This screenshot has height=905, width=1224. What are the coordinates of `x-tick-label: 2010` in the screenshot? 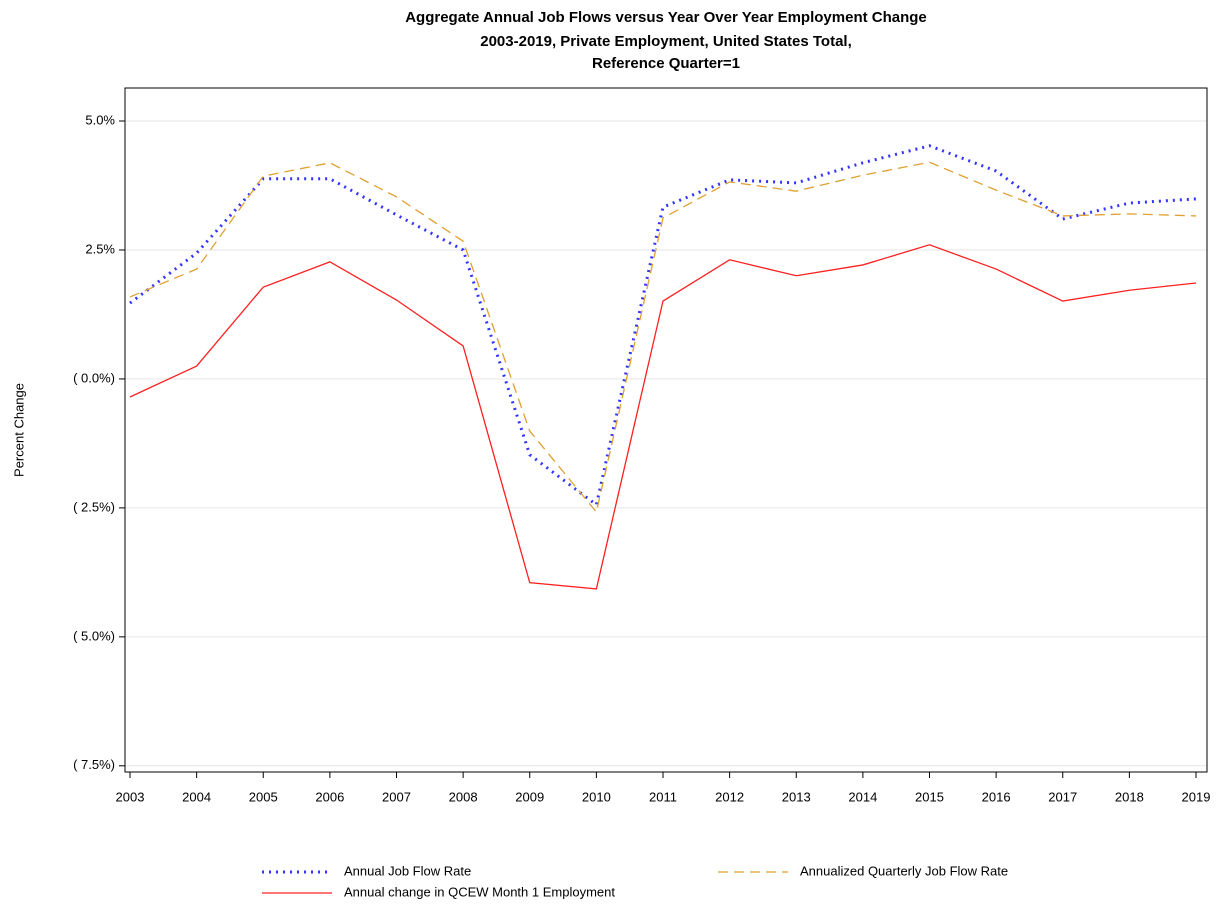 It's located at (596, 796).